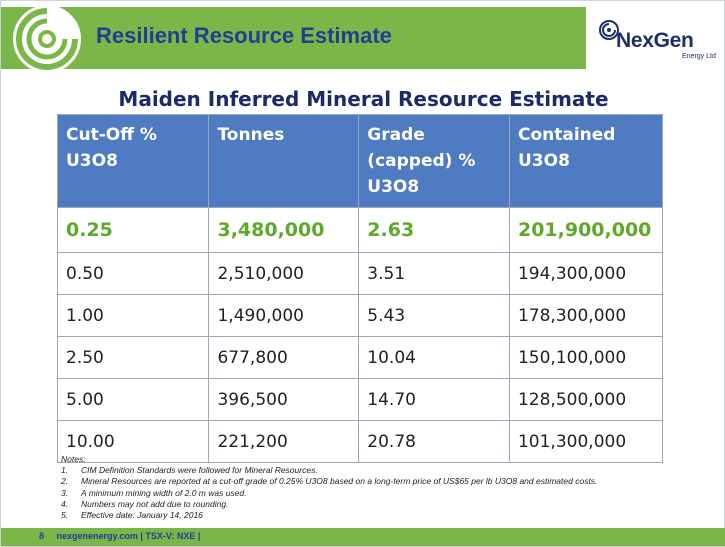  What do you see at coordinates (586, 230) in the screenshot?
I see `table-cell: 201,900,000` at bounding box center [586, 230].